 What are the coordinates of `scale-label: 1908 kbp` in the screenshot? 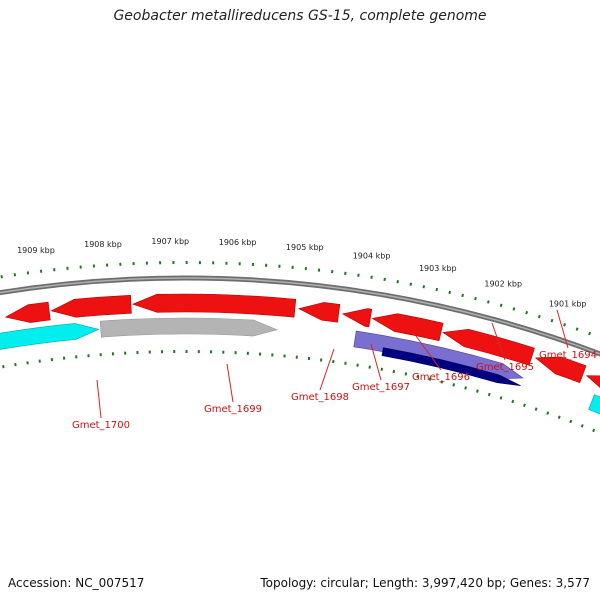 It's located at (103, 244).